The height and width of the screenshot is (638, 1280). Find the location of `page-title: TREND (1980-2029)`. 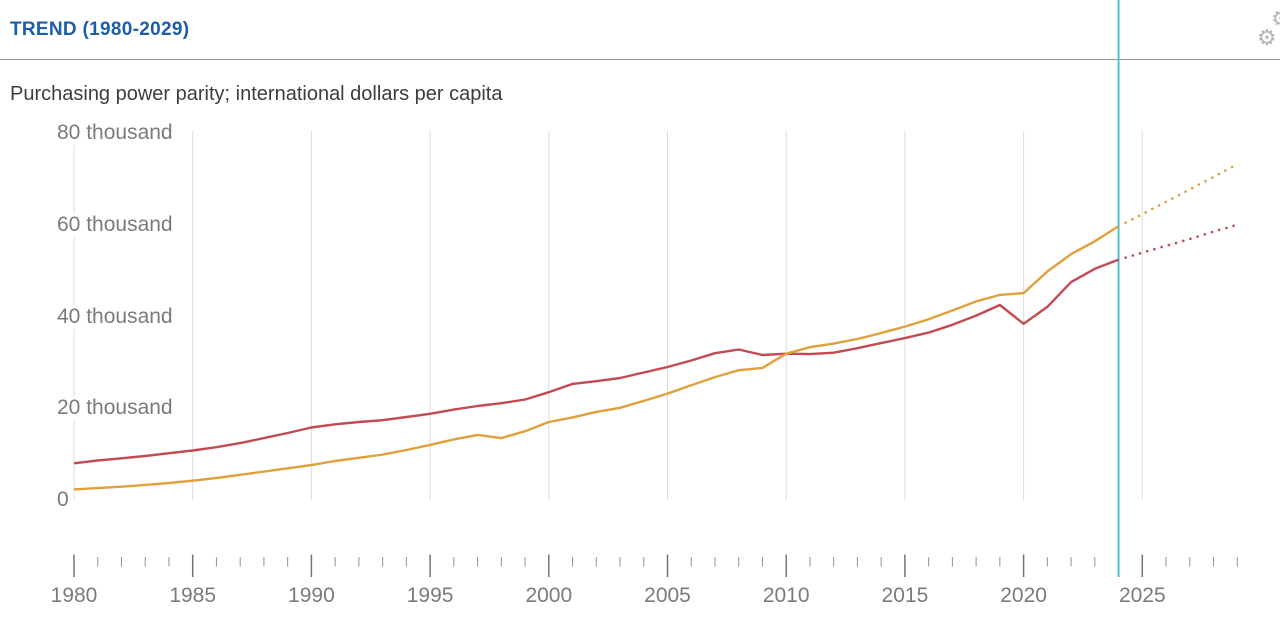

page-title: TREND (1980-2029) is located at coordinates (100, 29).